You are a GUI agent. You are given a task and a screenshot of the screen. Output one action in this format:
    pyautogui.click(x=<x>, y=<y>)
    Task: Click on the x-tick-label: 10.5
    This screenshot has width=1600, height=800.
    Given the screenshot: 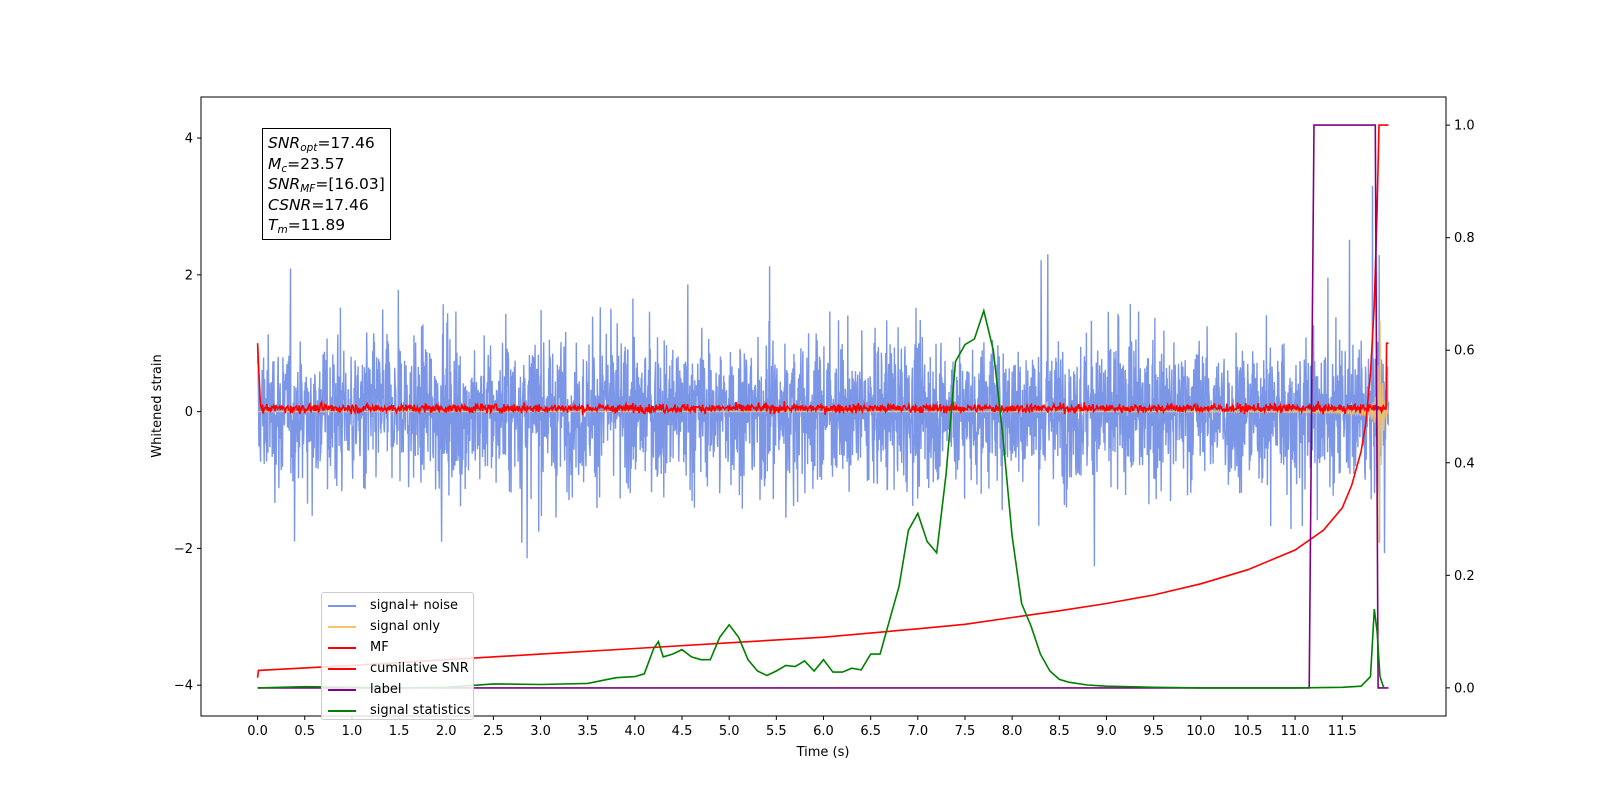 What is the action you would take?
    pyautogui.click(x=1247, y=731)
    